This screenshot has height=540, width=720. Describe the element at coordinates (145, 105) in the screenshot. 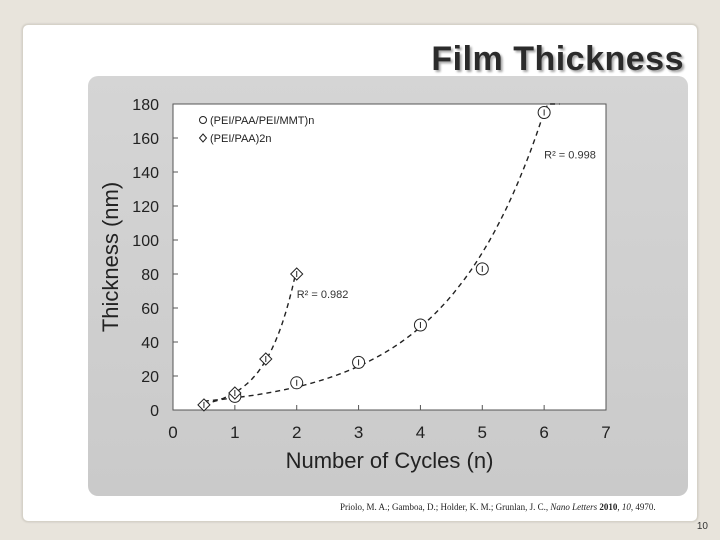

I see `y-tick-label: 180` at that location.